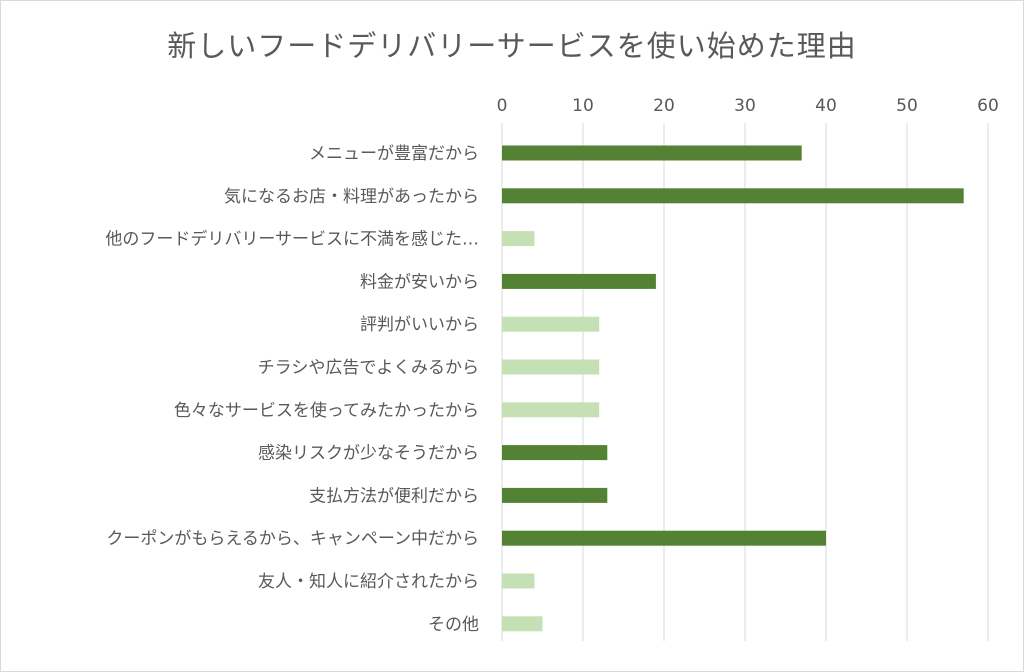 The width and height of the screenshot is (1024, 672). I want to click on x-axis-ticks: 0 10 20 30 40 50 60, so click(748, 106).